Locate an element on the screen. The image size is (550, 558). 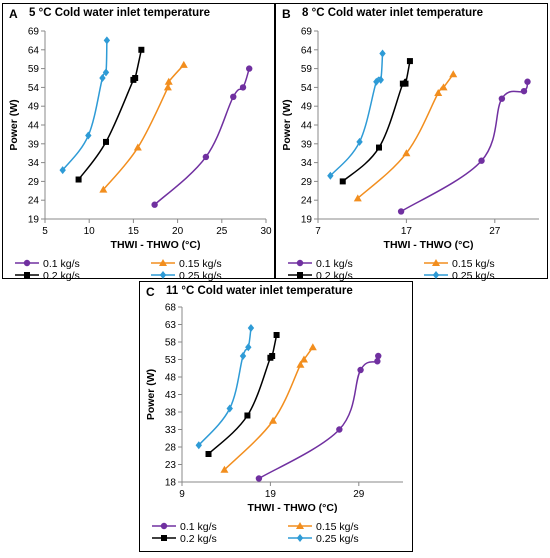
legend-item: 0.2 kg/s is located at coordinates (184, 539).